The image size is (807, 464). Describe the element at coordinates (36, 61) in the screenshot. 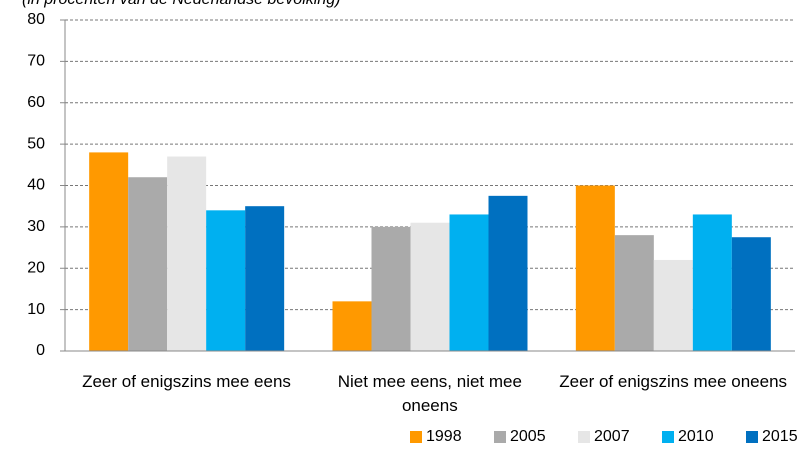

I see `y-tick-label: 70` at that location.